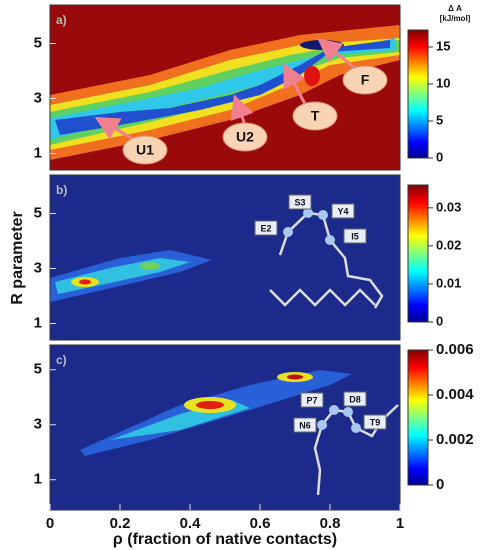 The width and height of the screenshot is (487, 550). Describe the element at coordinates (61, 360) in the screenshot. I see `panel-label: c)` at that location.